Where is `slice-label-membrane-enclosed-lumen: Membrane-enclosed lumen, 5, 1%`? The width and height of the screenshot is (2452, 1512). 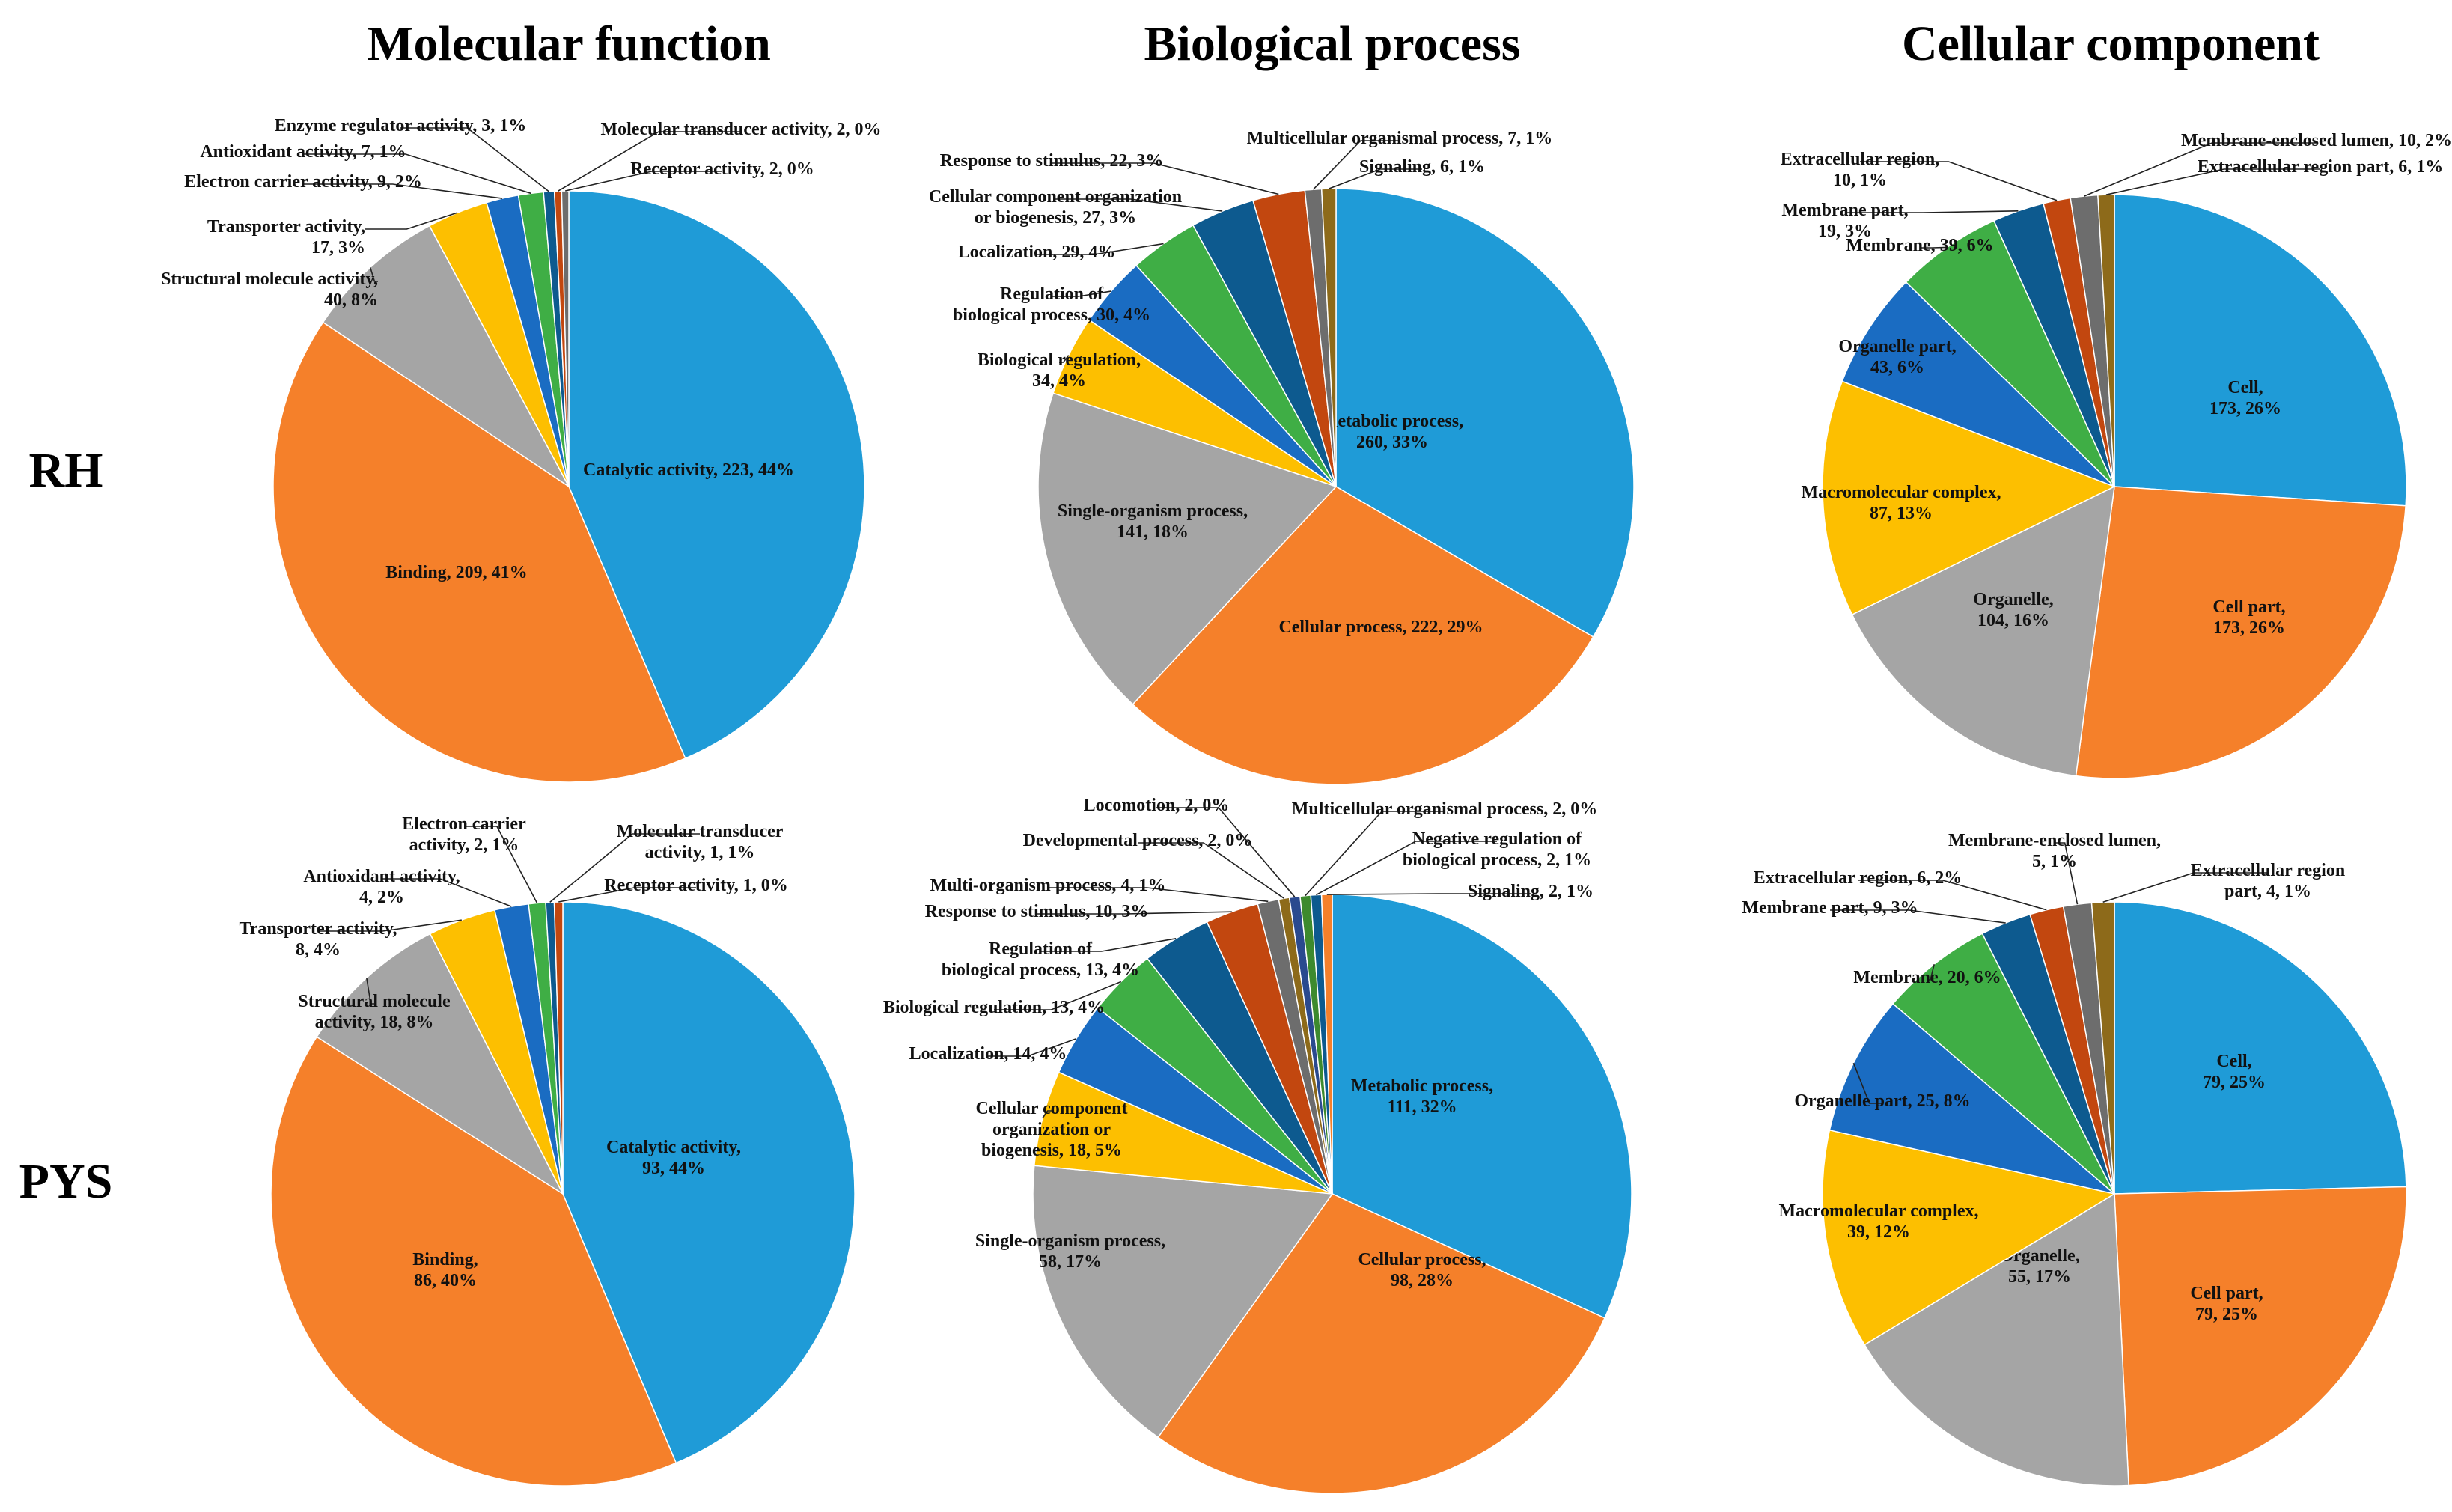 slice-label-membrane-enclosed-lumen: Membrane-enclosed lumen, 5, 1% is located at coordinates (2054, 851).